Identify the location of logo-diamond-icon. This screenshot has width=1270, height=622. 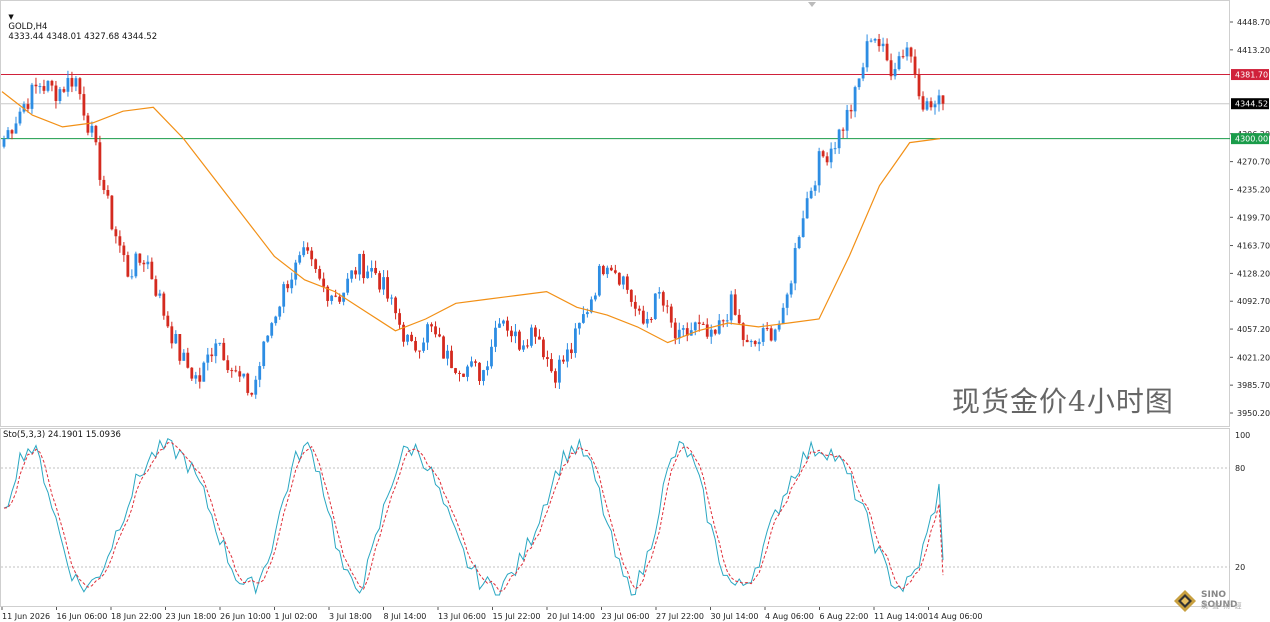
(1185, 601).